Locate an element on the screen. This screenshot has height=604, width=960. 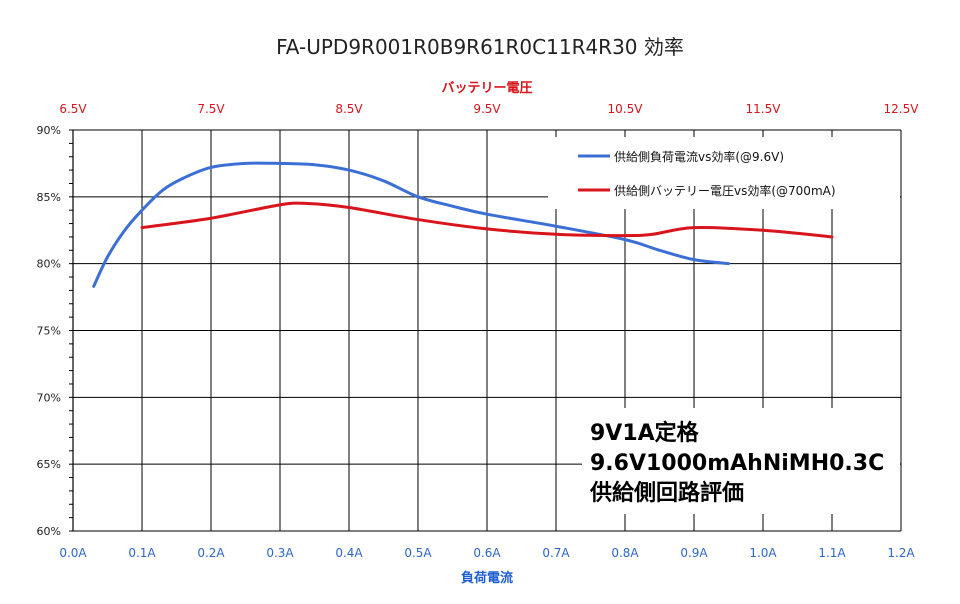
annotation-block: 9V1A定格 9.6V1000mAhNiMH0.3C 供給側回路評価 is located at coordinates (741, 461).